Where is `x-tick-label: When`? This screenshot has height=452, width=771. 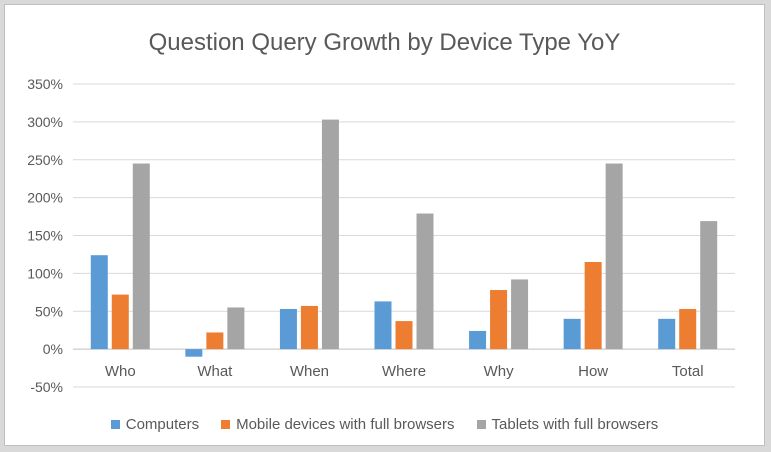
x-tick-label: When is located at coordinates (309, 371).